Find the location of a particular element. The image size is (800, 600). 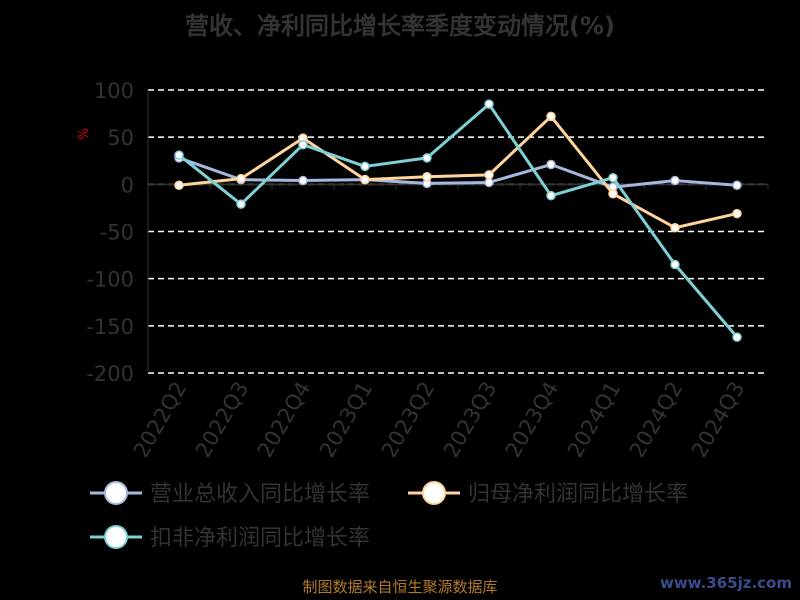

x-tick-label: 2024Q3 is located at coordinates (718, 420).